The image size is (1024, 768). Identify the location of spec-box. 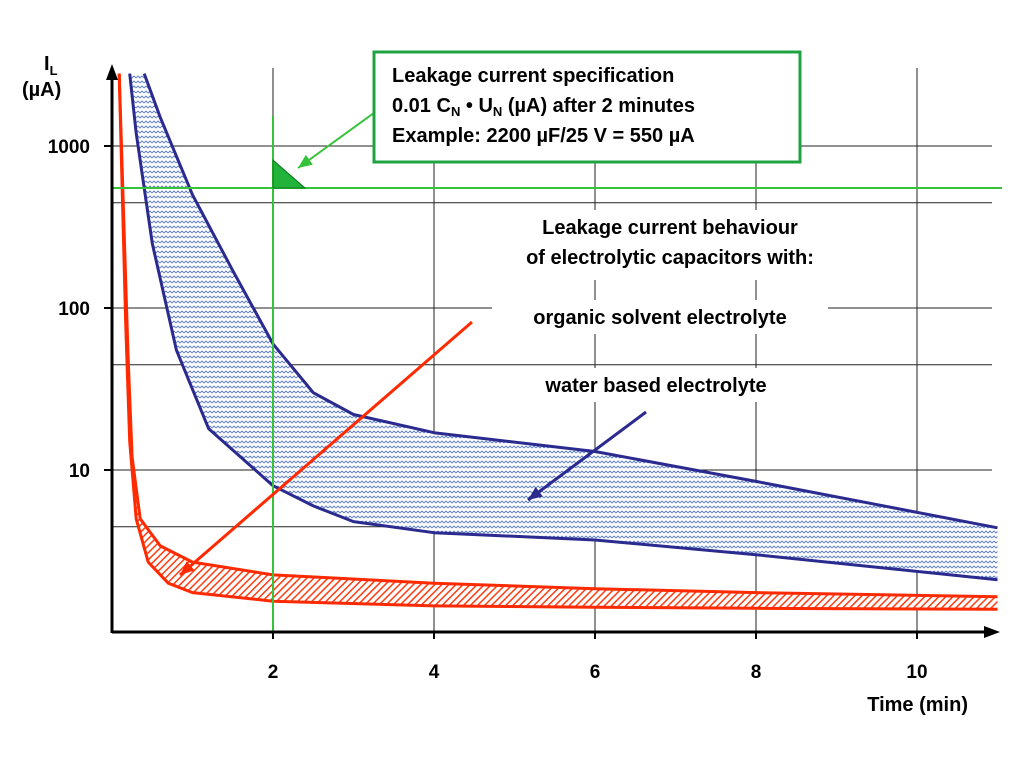
(587, 107).